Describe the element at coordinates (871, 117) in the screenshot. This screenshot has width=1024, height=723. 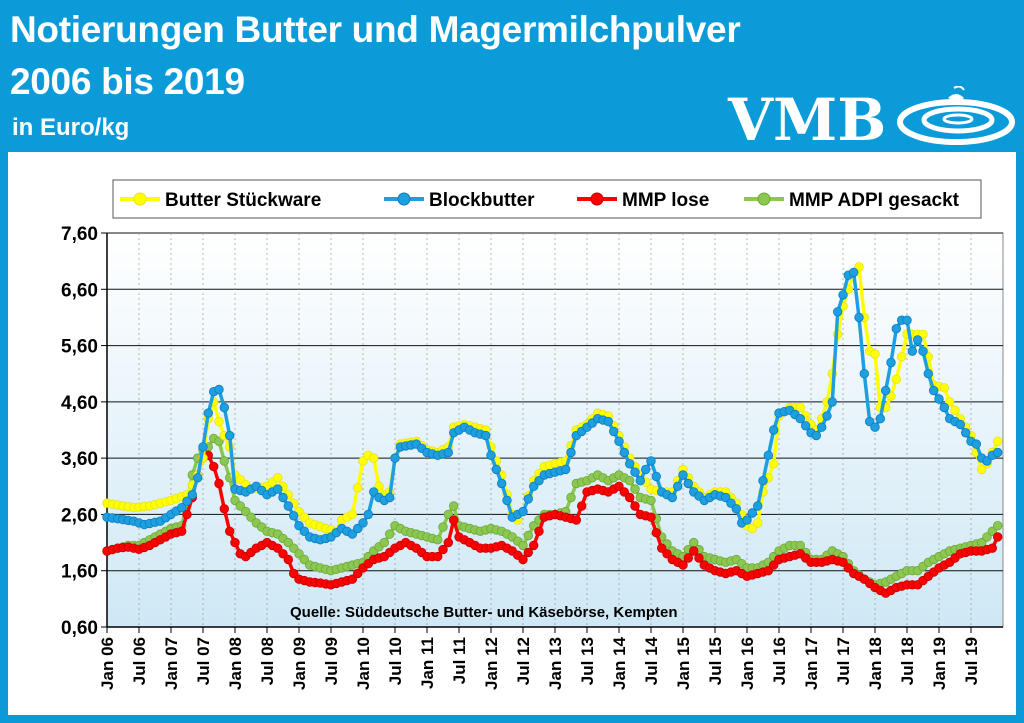
I see `vmb-logo: VMB` at that location.